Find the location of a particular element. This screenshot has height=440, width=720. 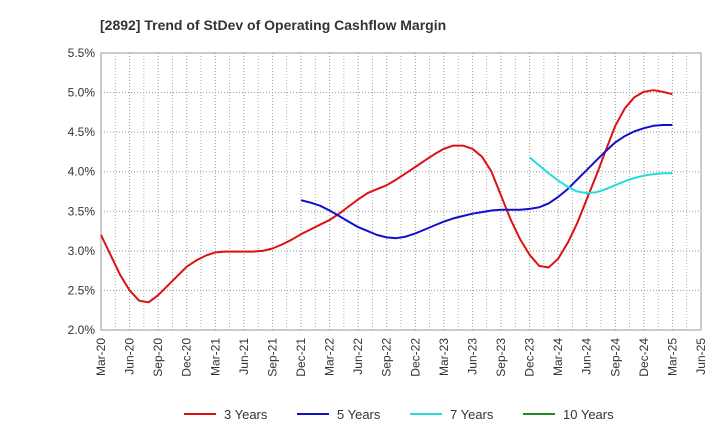

x-tick-label: Mar-24 is located at coordinates (558, 357).